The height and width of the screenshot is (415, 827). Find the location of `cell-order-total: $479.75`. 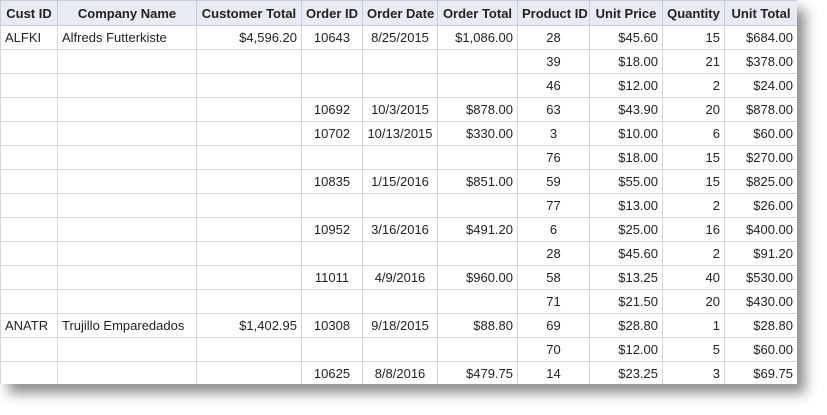

cell-order-total: $479.75 is located at coordinates (477, 372).